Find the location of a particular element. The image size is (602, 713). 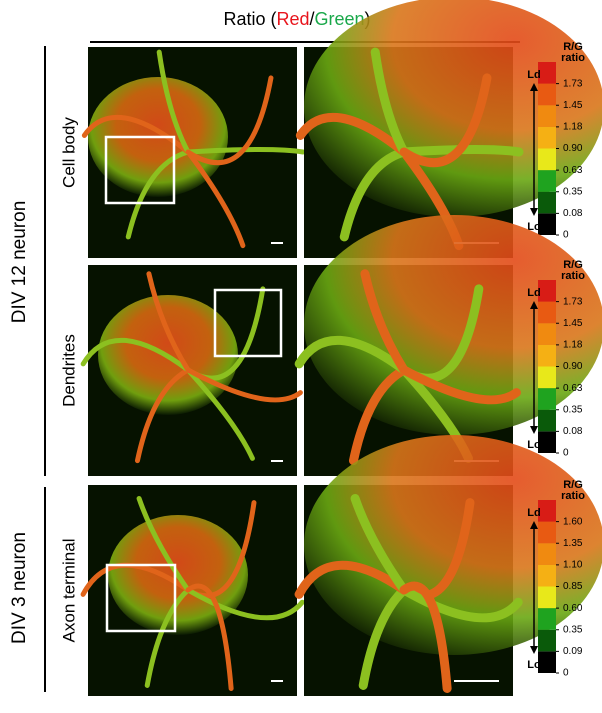

colorbar-tick-label: 1.60 is located at coordinates (573, 521).